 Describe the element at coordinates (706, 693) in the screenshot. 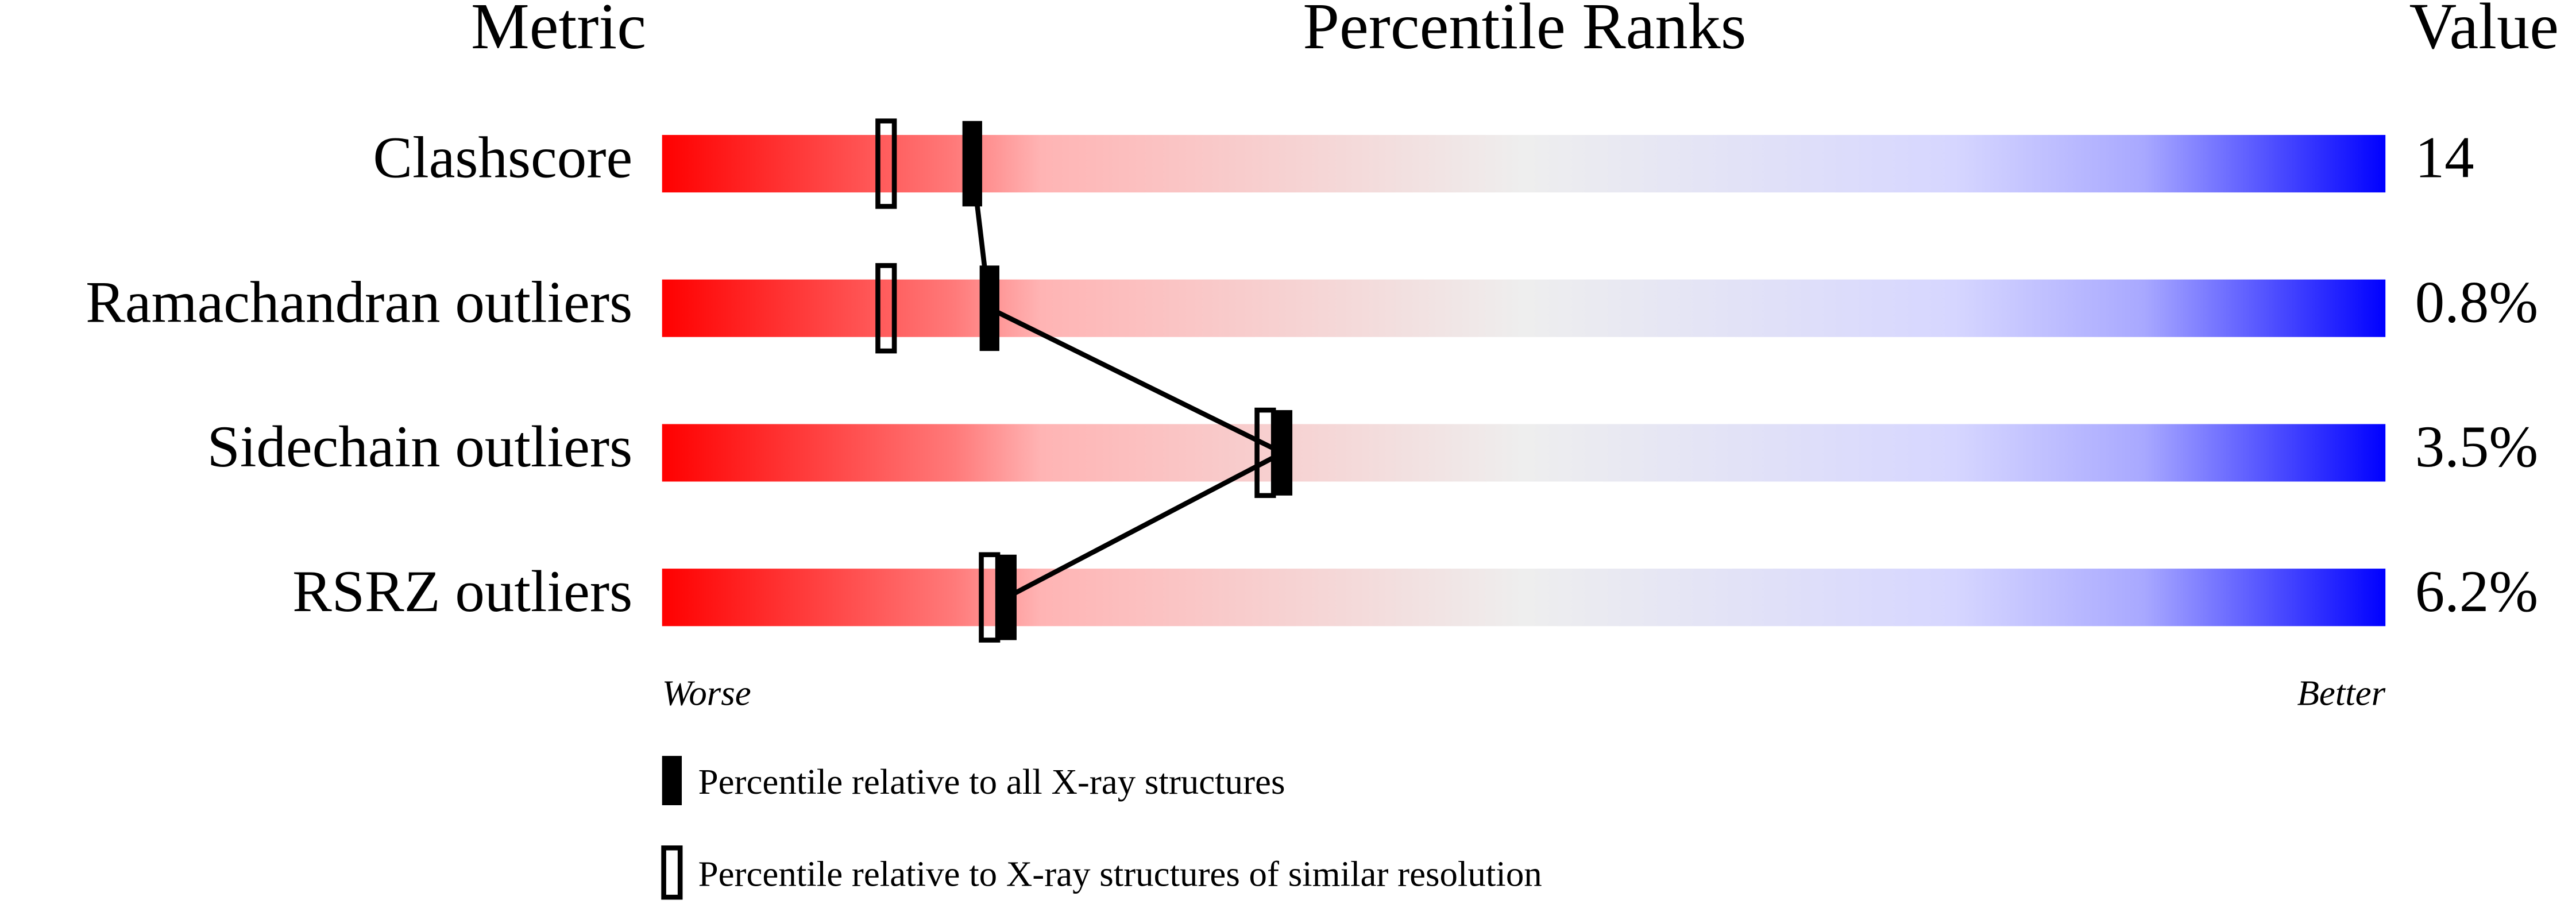

I see `worse-label: Worse` at that location.